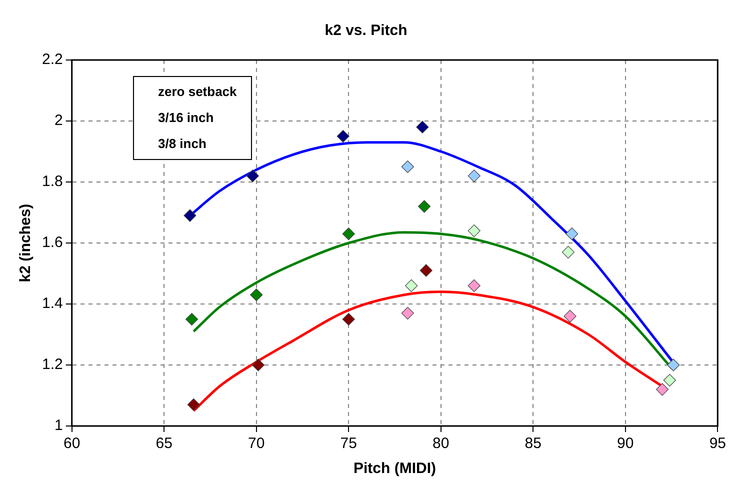 This screenshot has height=495, width=737. What do you see at coordinates (625, 443) in the screenshot?
I see `x-tick-label: 90` at bounding box center [625, 443].